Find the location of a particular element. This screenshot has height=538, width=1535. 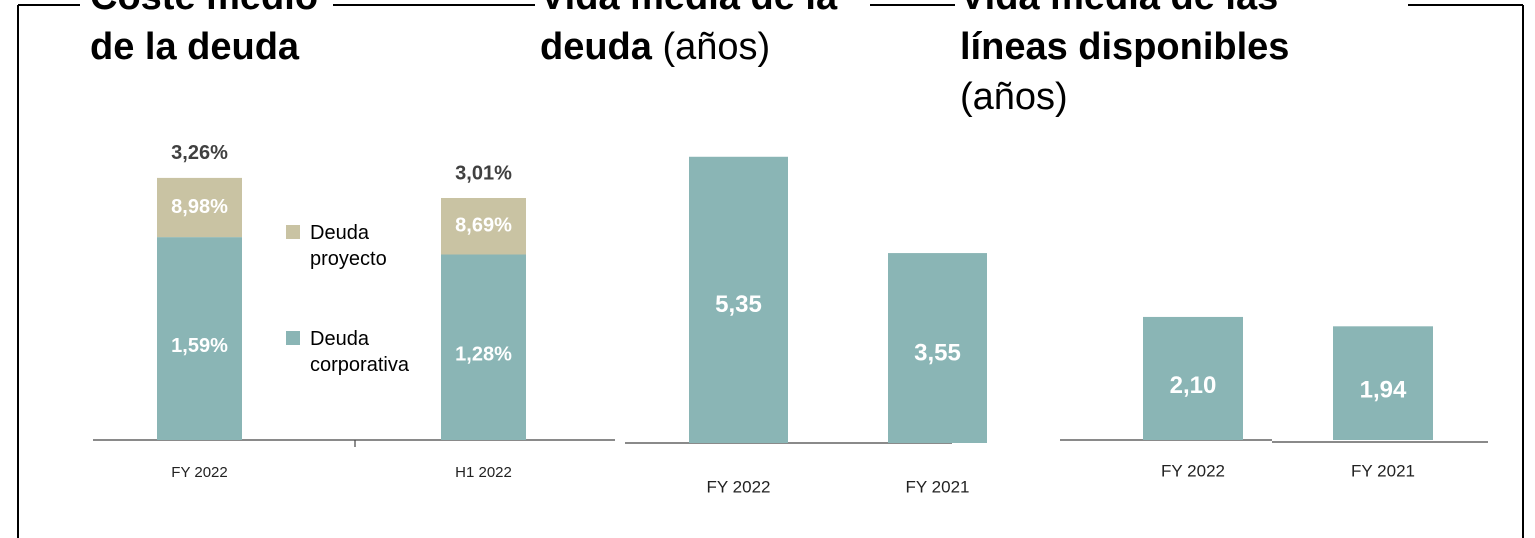

total-label: 3,26% is located at coordinates (199, 153).